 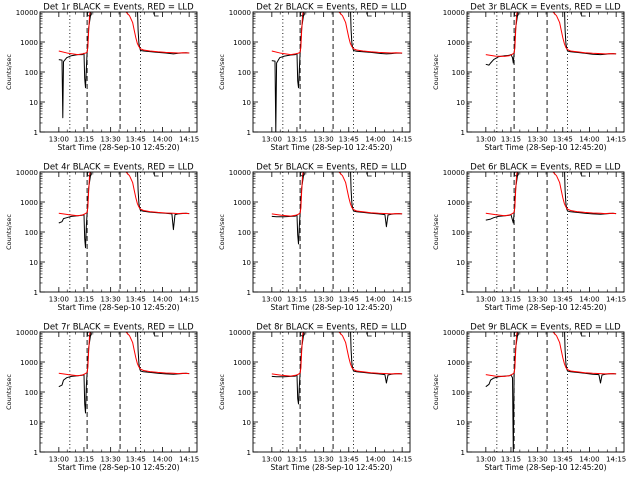 I want to click on panel-title: Det 3r BLACK = Events, RED = LLD, so click(x=545, y=8).